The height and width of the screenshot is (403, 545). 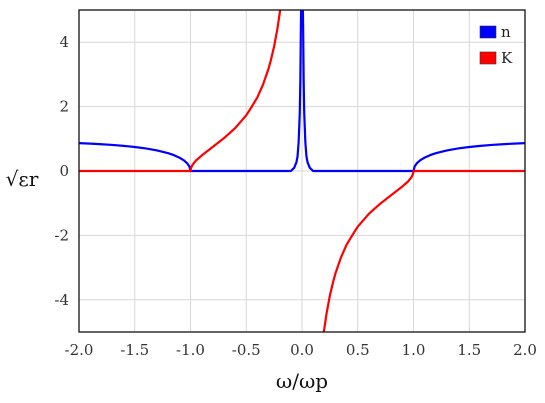 What do you see at coordinates (358, 350) in the screenshot?
I see `x-tick-label: 0.5` at bounding box center [358, 350].